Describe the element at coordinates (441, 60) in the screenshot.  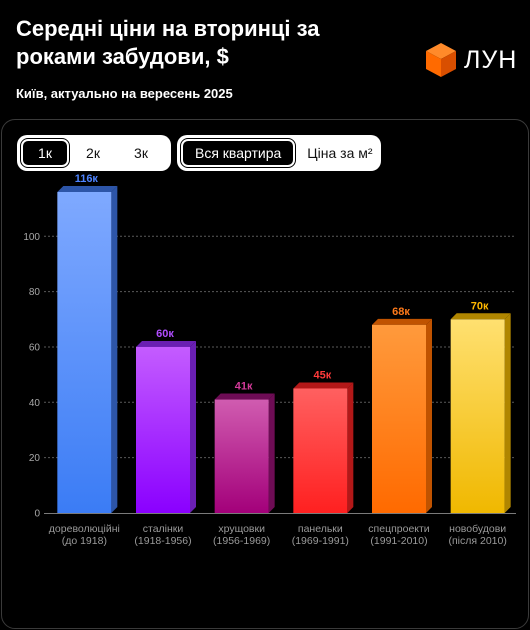
I see `cube-logo-icon` at that location.